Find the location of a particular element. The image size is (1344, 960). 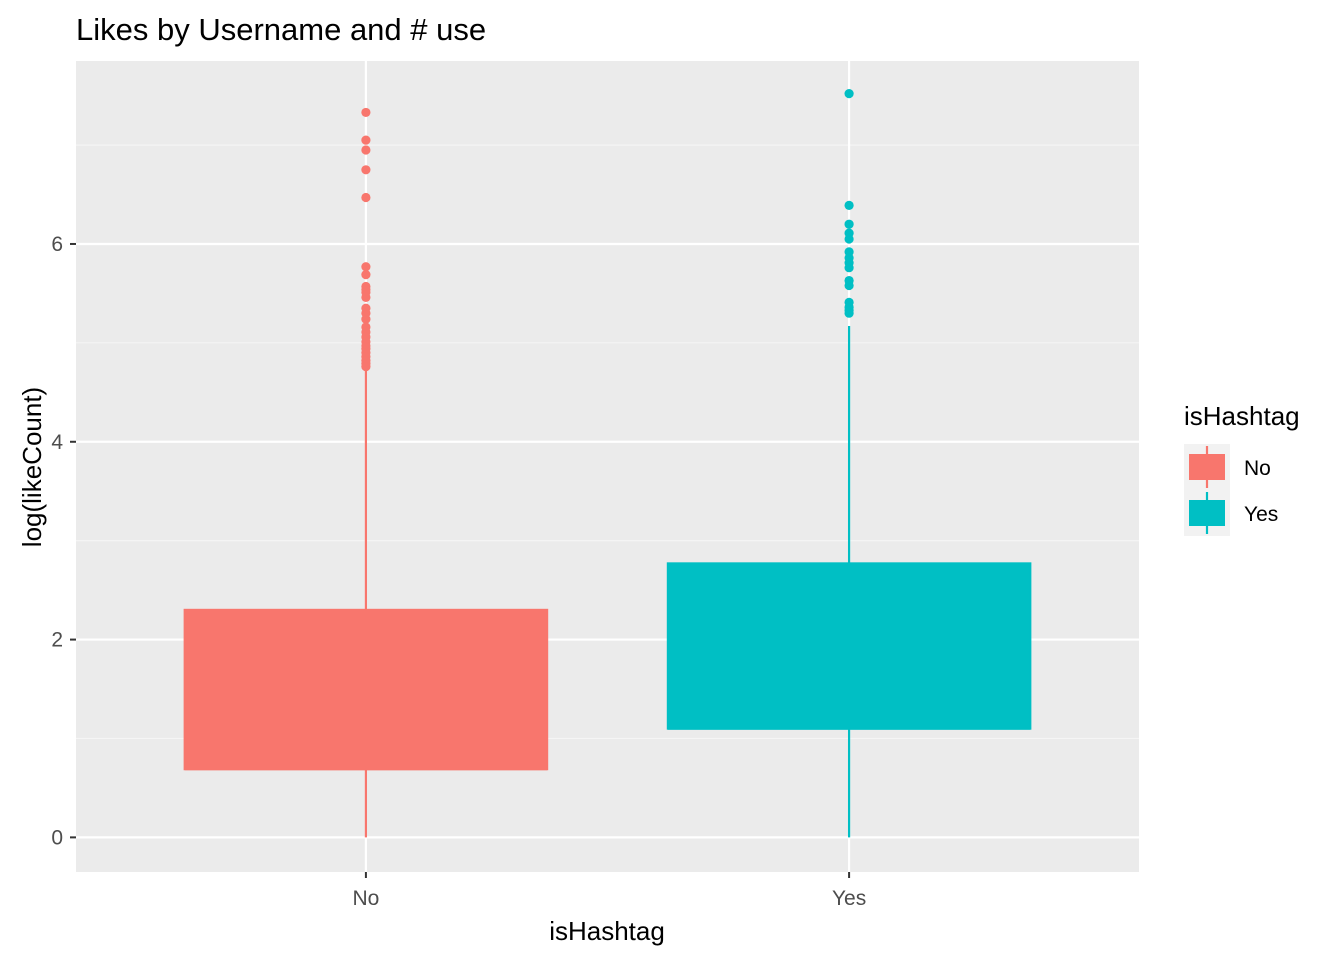

legend-title: isHashtag is located at coordinates (1242, 416).